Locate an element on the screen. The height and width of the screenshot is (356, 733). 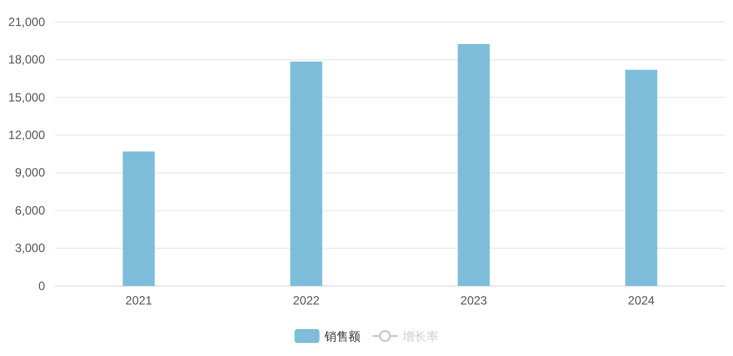
y-tick-label: 18,000 is located at coordinates (27, 59).